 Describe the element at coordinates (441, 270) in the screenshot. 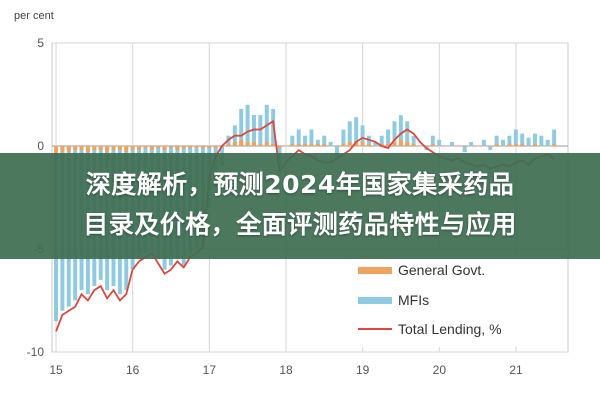

I see `legend-label: General Govt.` at that location.